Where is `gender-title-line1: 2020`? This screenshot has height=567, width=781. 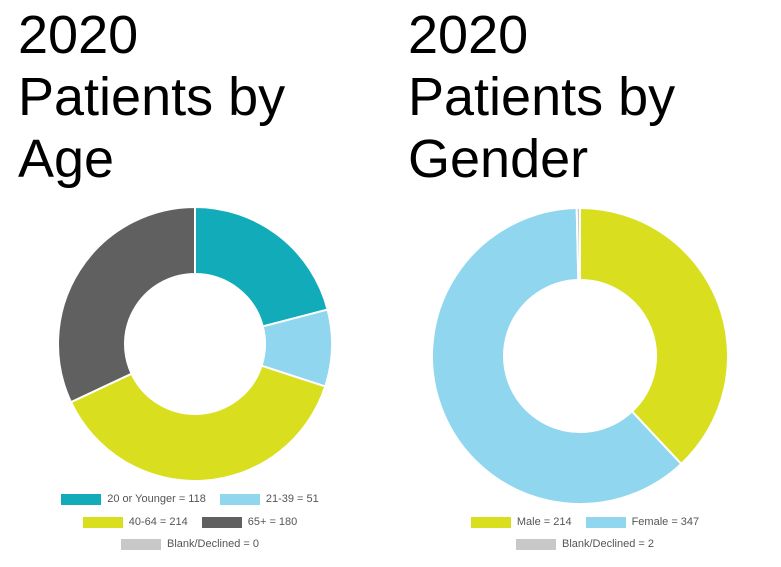
gender-title-line1: 2020 is located at coordinates (468, 35).